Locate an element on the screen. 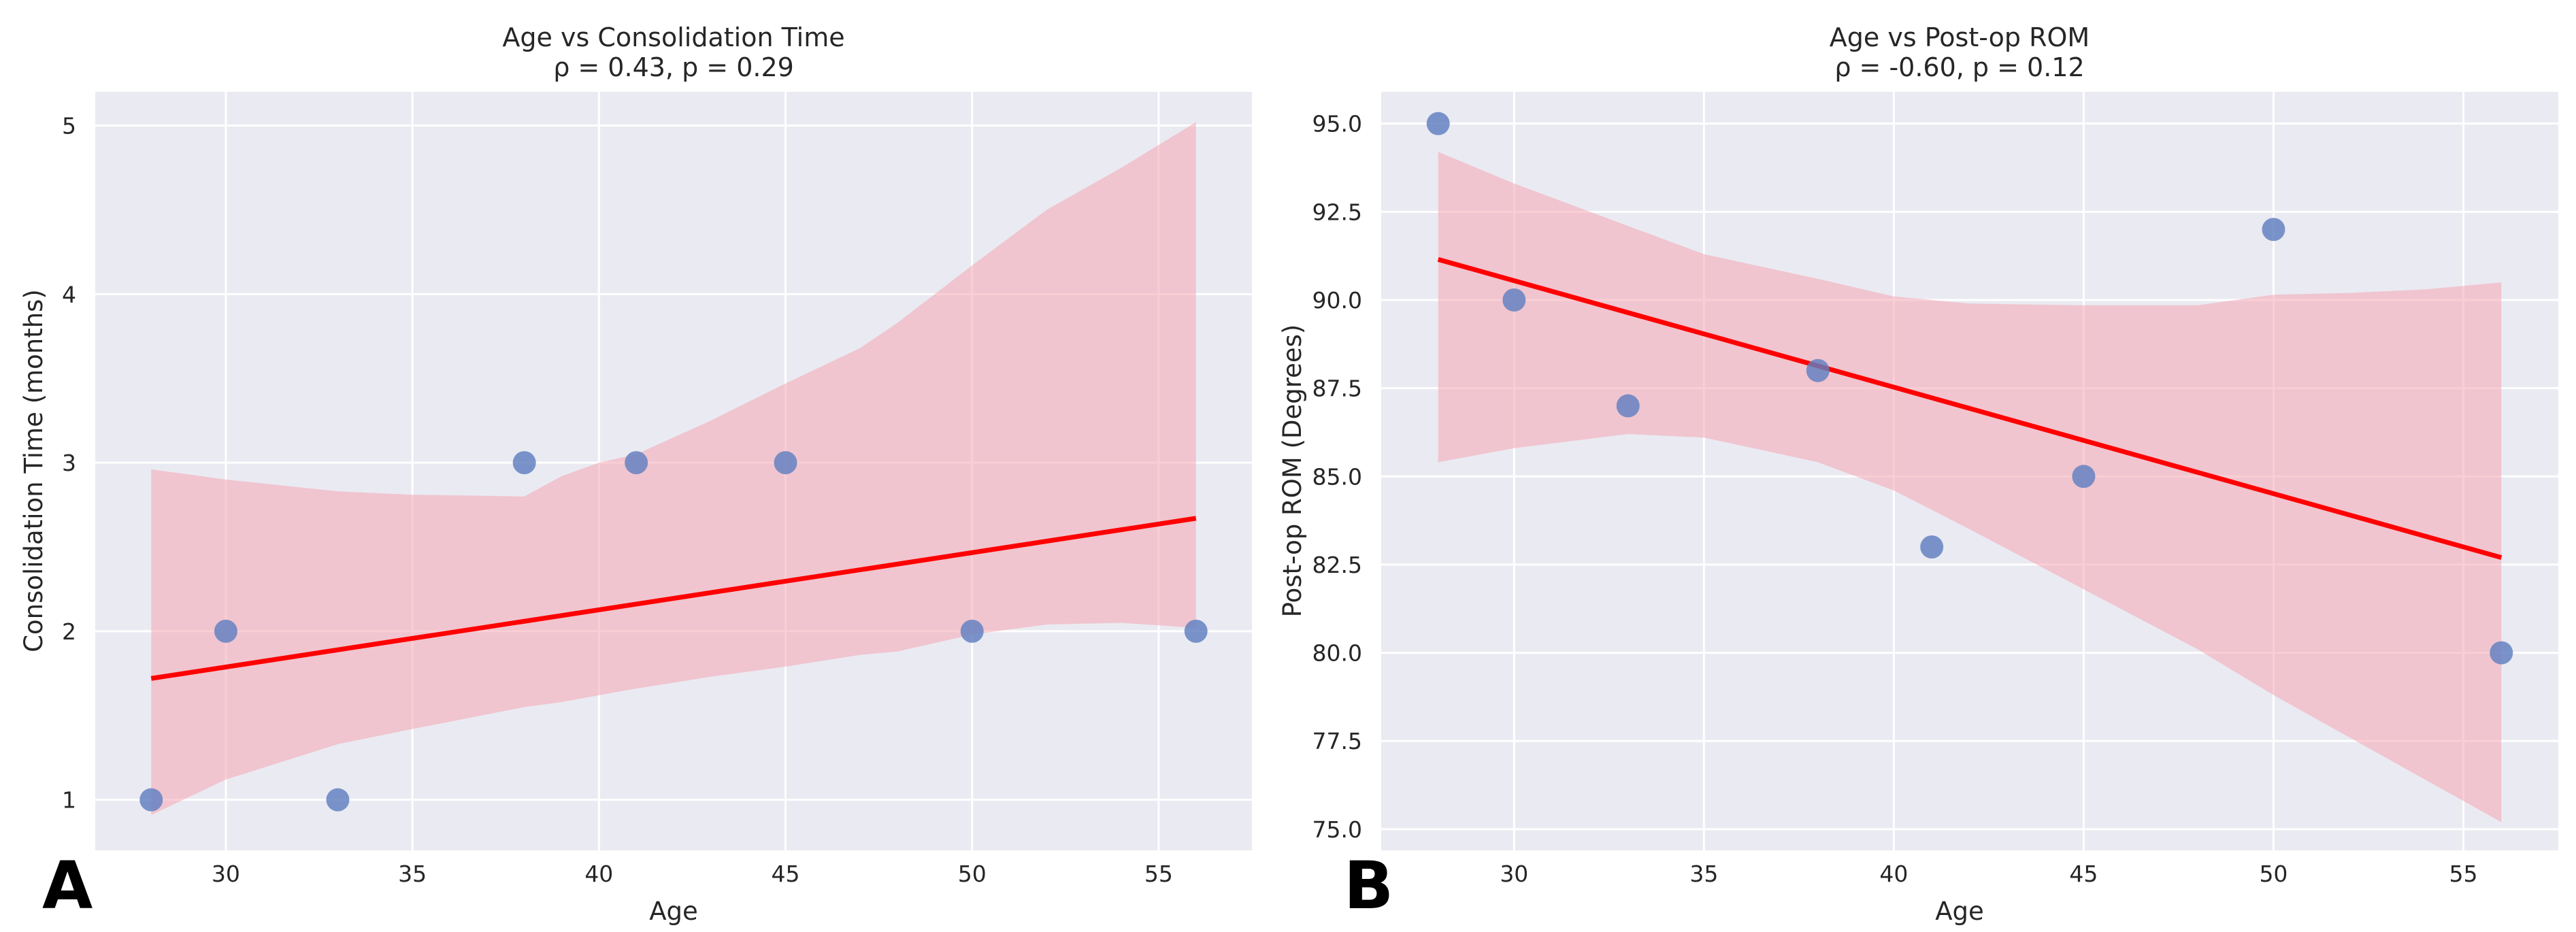  x-tick-label-a-5: 55 is located at coordinates (1159, 874).